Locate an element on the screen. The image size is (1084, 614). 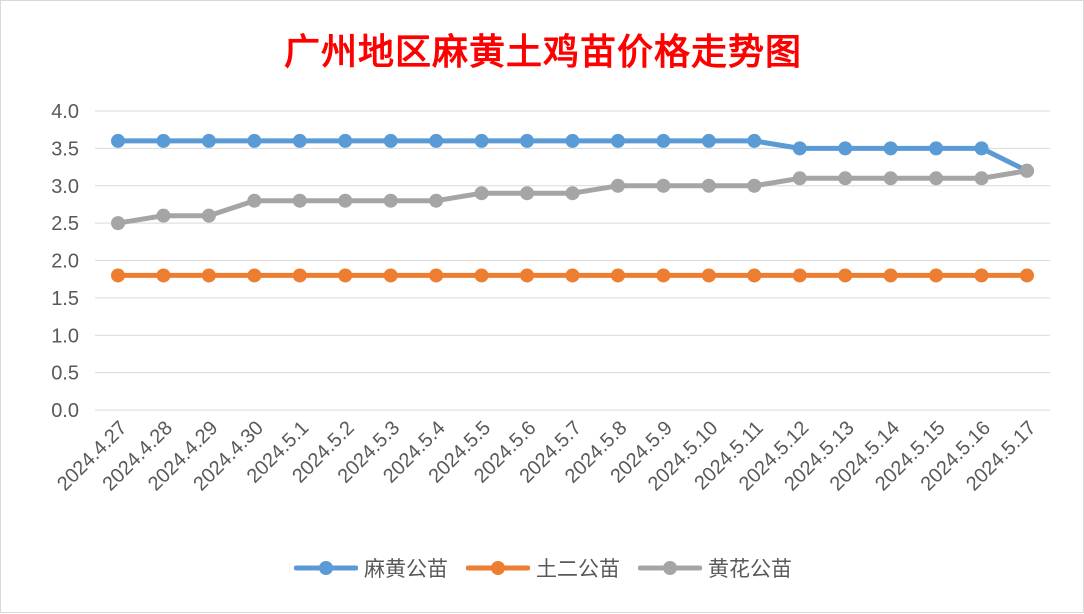
y-tick-label: 0.5 is located at coordinates (65, 374).